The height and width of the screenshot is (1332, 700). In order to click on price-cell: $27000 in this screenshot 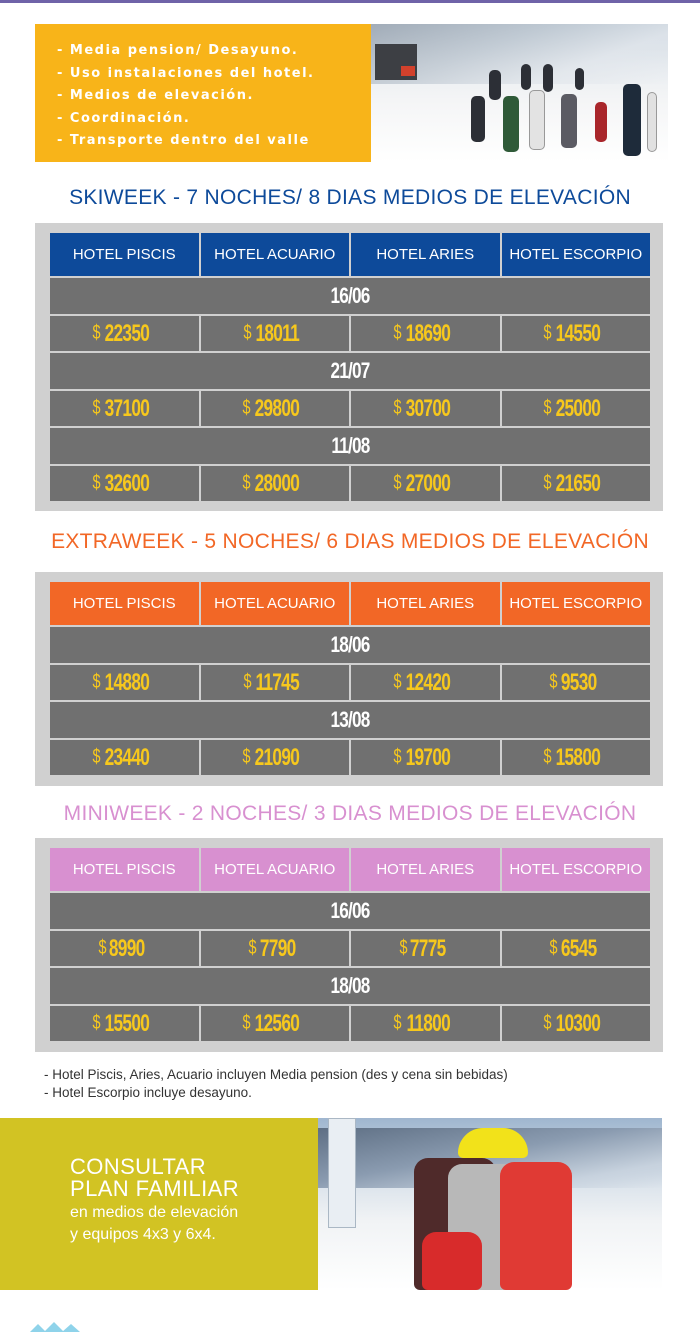, I will do `click(425, 483)`.